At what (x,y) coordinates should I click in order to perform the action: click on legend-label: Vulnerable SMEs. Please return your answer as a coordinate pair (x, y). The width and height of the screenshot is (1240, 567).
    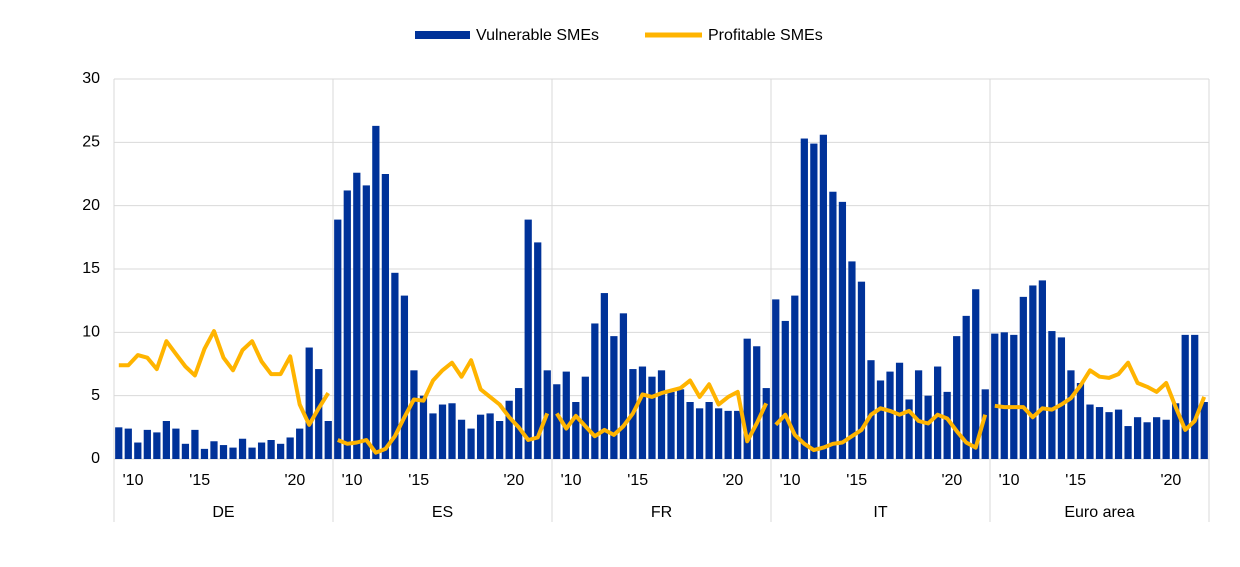
    Looking at the image, I should click on (537, 35).